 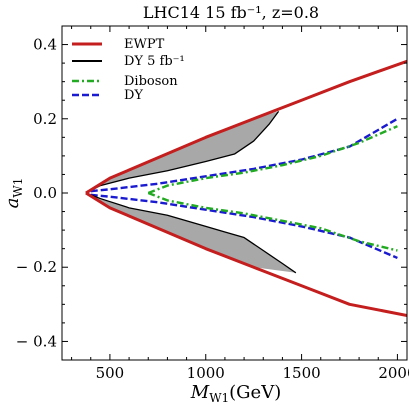 I want to click on x-axis-title: MW1(GeV), so click(x=235, y=393).